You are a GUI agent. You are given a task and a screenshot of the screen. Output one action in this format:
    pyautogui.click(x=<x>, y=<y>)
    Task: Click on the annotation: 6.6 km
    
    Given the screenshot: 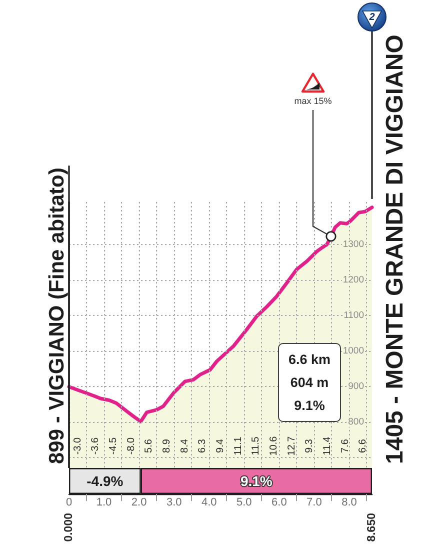 What is the action you would take?
    pyautogui.click(x=309, y=360)
    